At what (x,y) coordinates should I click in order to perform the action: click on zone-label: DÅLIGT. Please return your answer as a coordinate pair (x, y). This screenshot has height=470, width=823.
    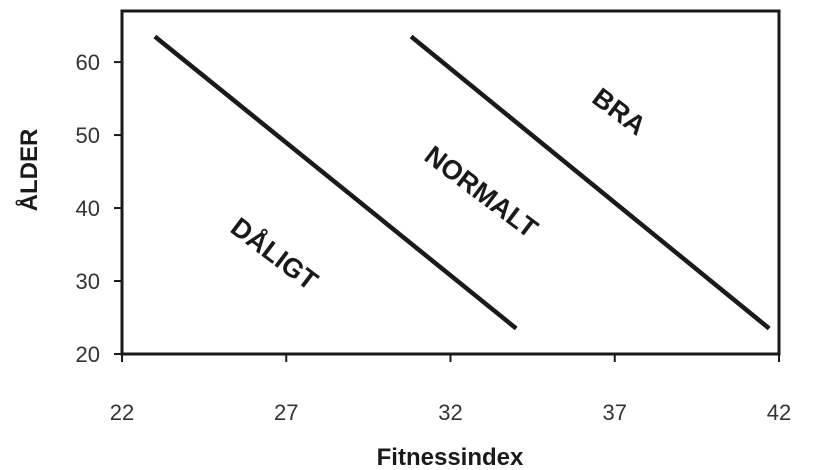
    Looking at the image, I should click on (274, 254).